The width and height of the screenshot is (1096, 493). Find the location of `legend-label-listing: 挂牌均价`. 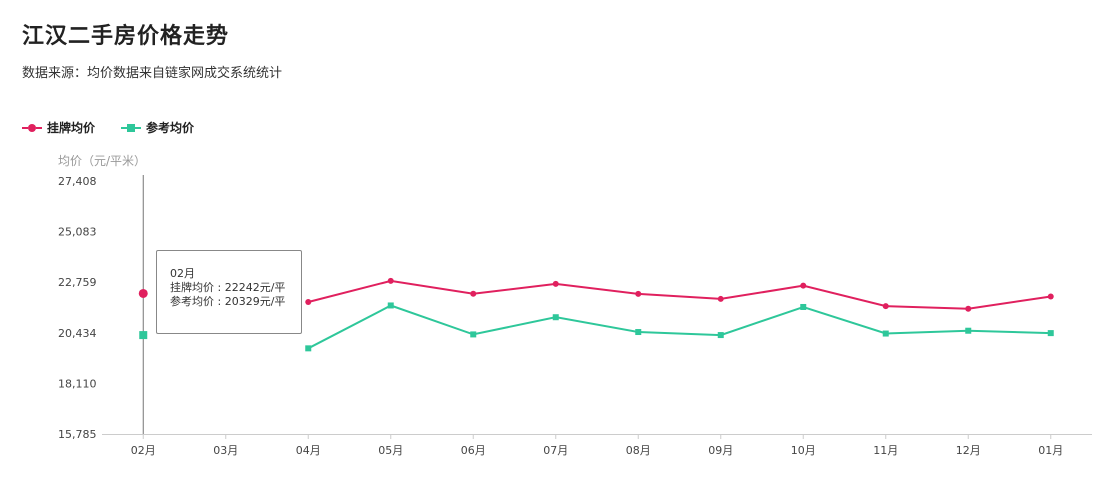

legend-label-listing: 挂牌均价 is located at coordinates (71, 128).